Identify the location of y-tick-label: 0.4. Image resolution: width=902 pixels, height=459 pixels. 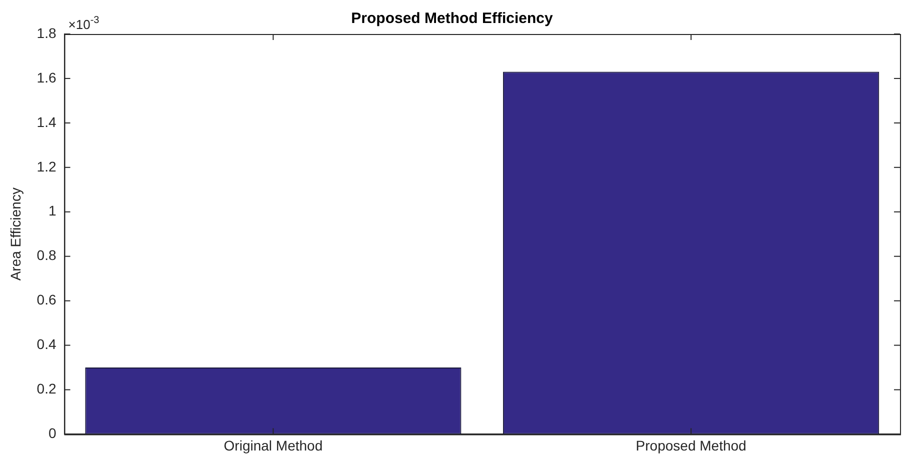
(46, 344).